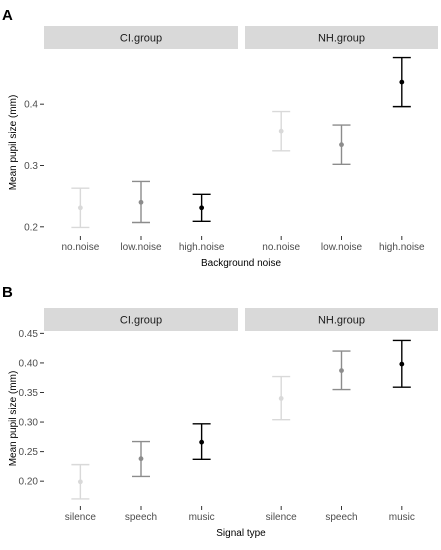  What do you see at coordinates (31, 227) in the screenshot?
I see `y-tick-label: 0.2` at bounding box center [31, 227].